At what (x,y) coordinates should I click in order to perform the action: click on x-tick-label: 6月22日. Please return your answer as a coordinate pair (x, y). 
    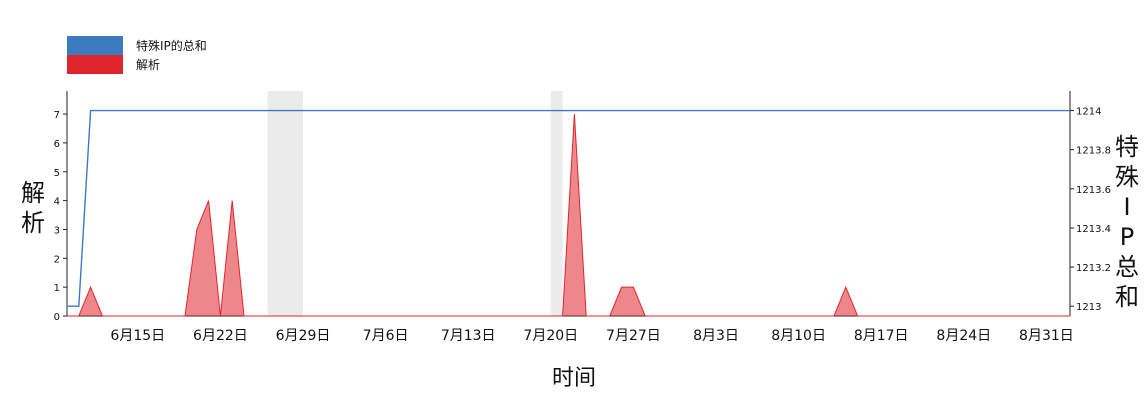
    Looking at the image, I should click on (220, 336).